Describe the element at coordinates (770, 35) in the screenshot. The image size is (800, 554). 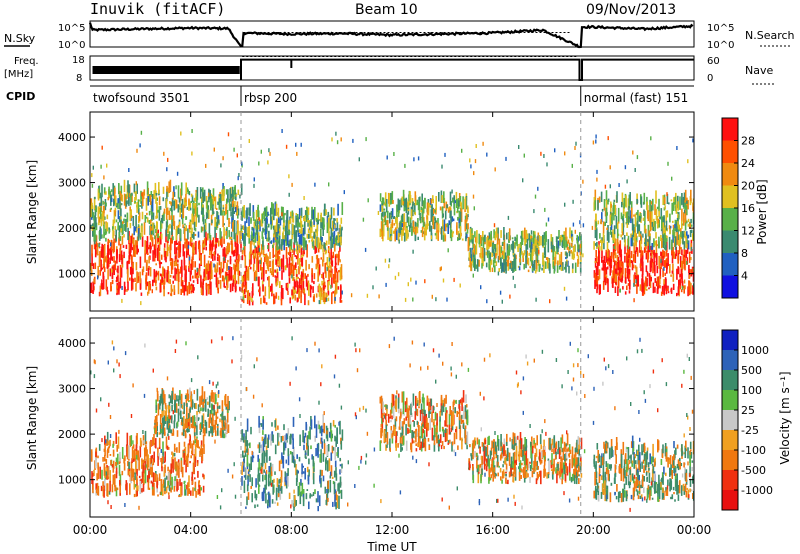
I see `nsearch-label: N.Search` at that location.